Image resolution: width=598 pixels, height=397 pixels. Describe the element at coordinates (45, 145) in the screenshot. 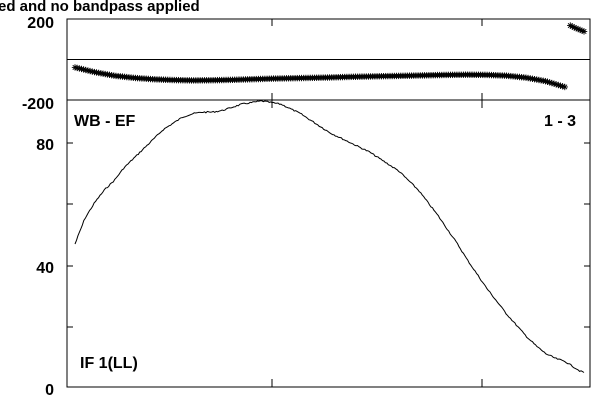

I see `amplitude-ytick-label-80: 80` at that location.